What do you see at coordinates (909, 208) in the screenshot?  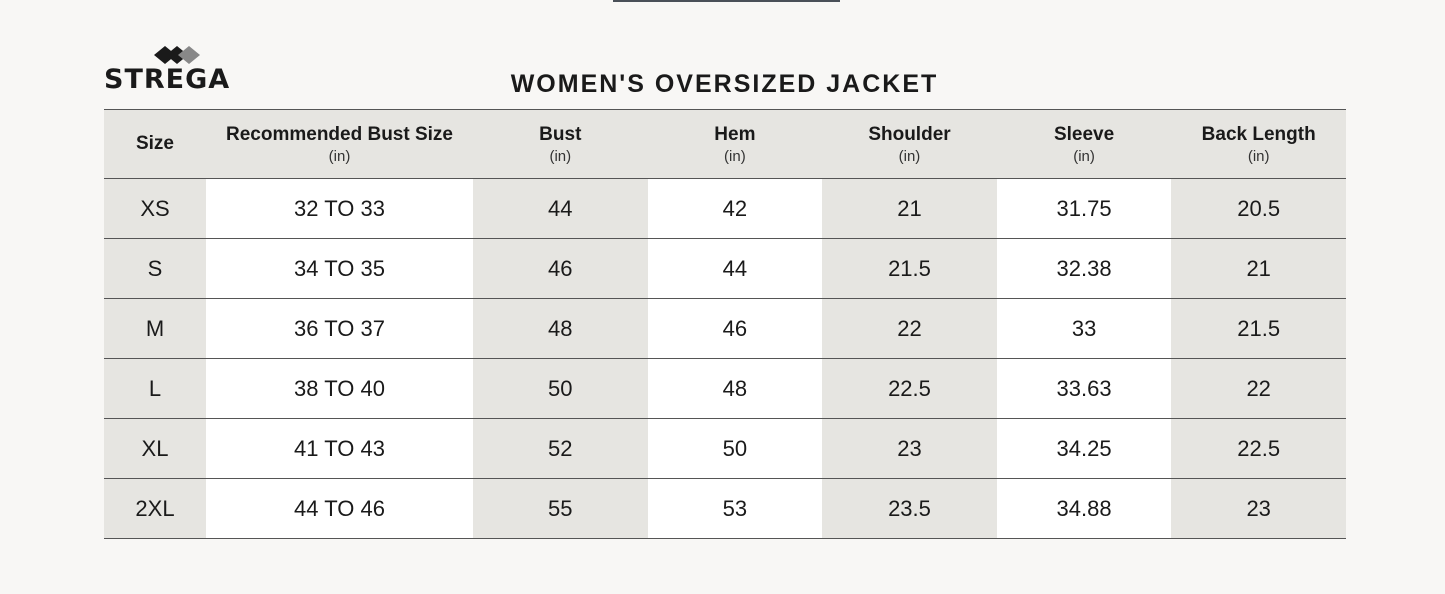 I see `cell-shoulder: 21` at bounding box center [909, 208].